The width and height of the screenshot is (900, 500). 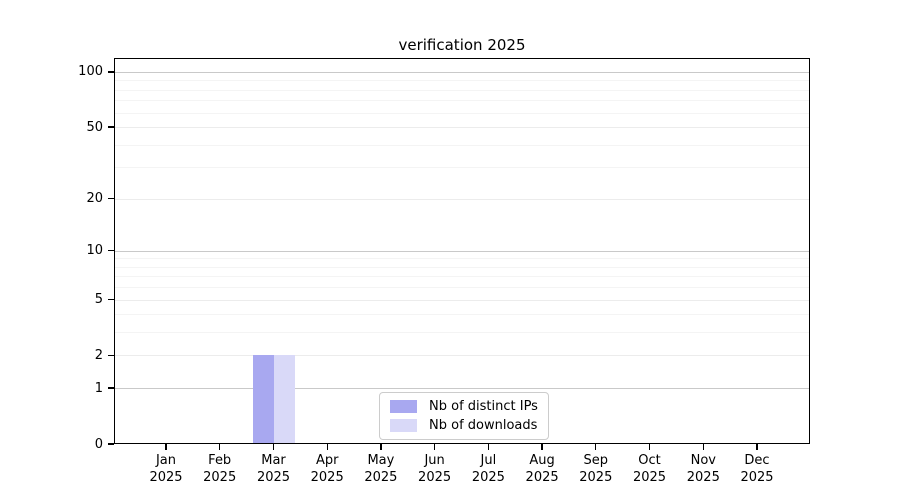 What do you see at coordinates (757, 469) in the screenshot?
I see `x-axis-tick-label: Dec 2025` at bounding box center [757, 469].